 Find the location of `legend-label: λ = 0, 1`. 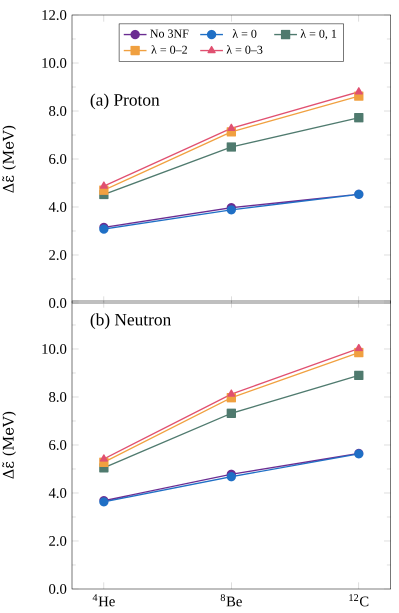

legend-label: λ = 0, 1 is located at coordinates (318, 34).